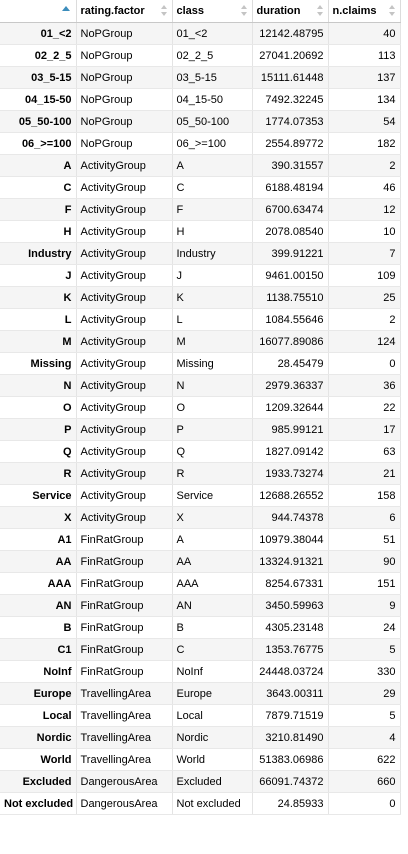 The height and width of the screenshot is (854, 408). Describe the element at coordinates (364, 605) in the screenshot. I see `n-claims-cell: 9` at that location.